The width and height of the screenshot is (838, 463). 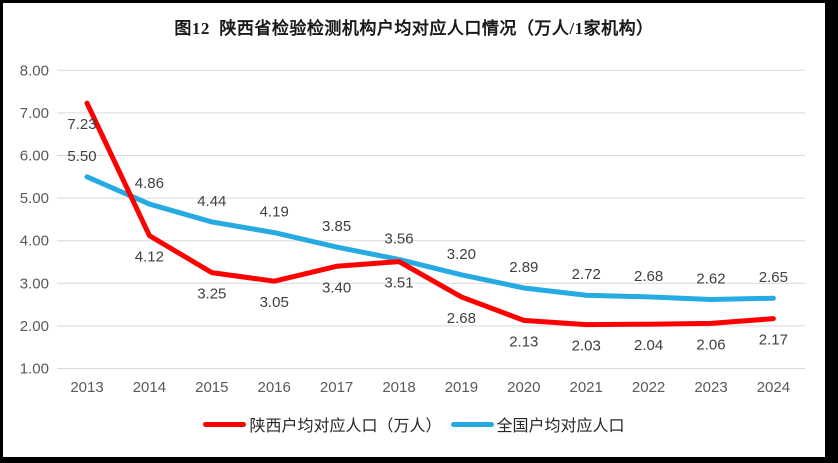 What do you see at coordinates (710, 278) in the screenshot?
I see `data-label: 2.62` at bounding box center [710, 278].